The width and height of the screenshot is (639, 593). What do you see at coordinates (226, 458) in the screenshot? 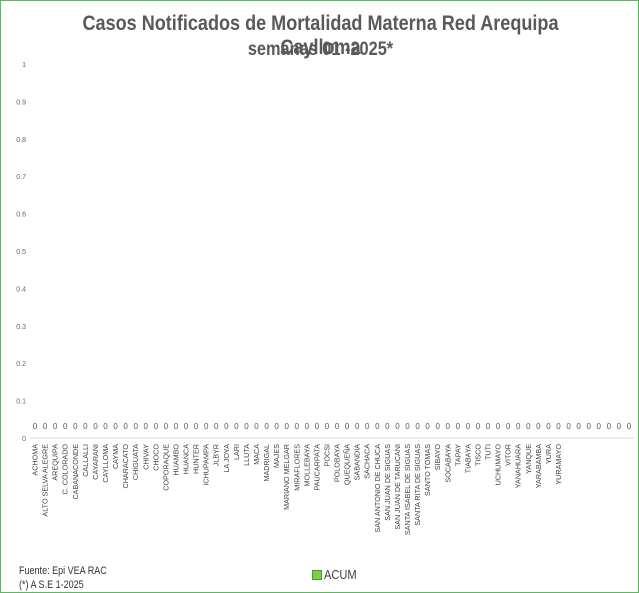
I see `x-tick-label: LA JOYA` at bounding box center [226, 458].